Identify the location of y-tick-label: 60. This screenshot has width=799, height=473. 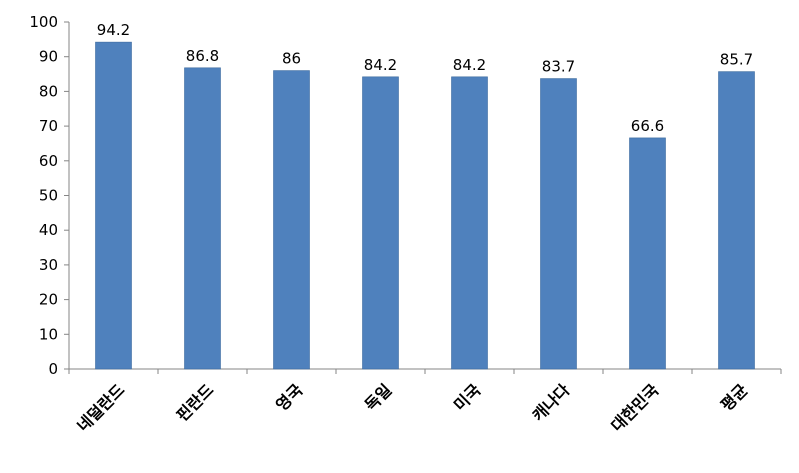
(48, 161).